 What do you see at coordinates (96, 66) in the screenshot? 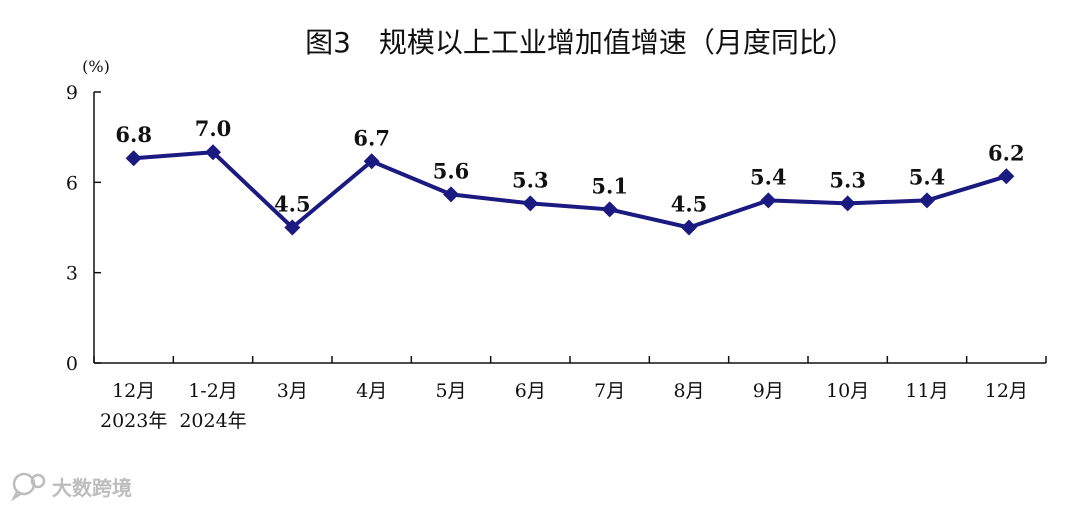
I see `y-axis-unit: (%)` at bounding box center [96, 66].